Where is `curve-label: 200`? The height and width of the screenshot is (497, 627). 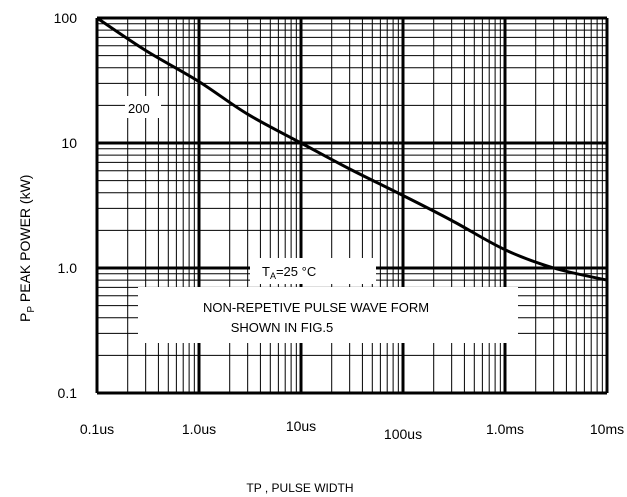 curve-label: 200 is located at coordinates (139, 108).